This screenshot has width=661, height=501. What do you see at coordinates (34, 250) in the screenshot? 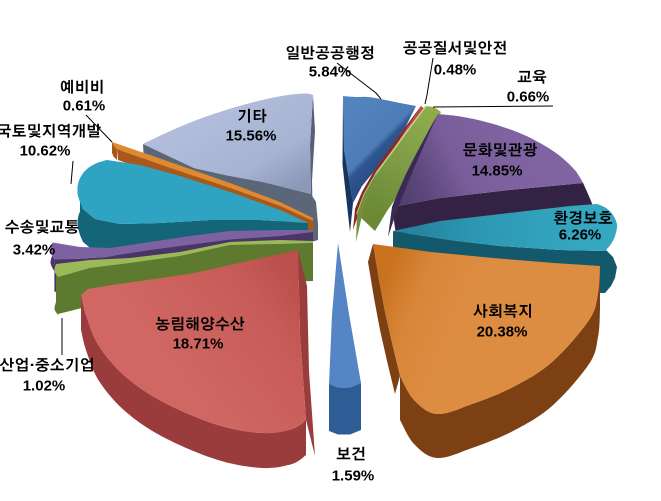
I see `svg-text: 3.42%` at bounding box center [34, 250].